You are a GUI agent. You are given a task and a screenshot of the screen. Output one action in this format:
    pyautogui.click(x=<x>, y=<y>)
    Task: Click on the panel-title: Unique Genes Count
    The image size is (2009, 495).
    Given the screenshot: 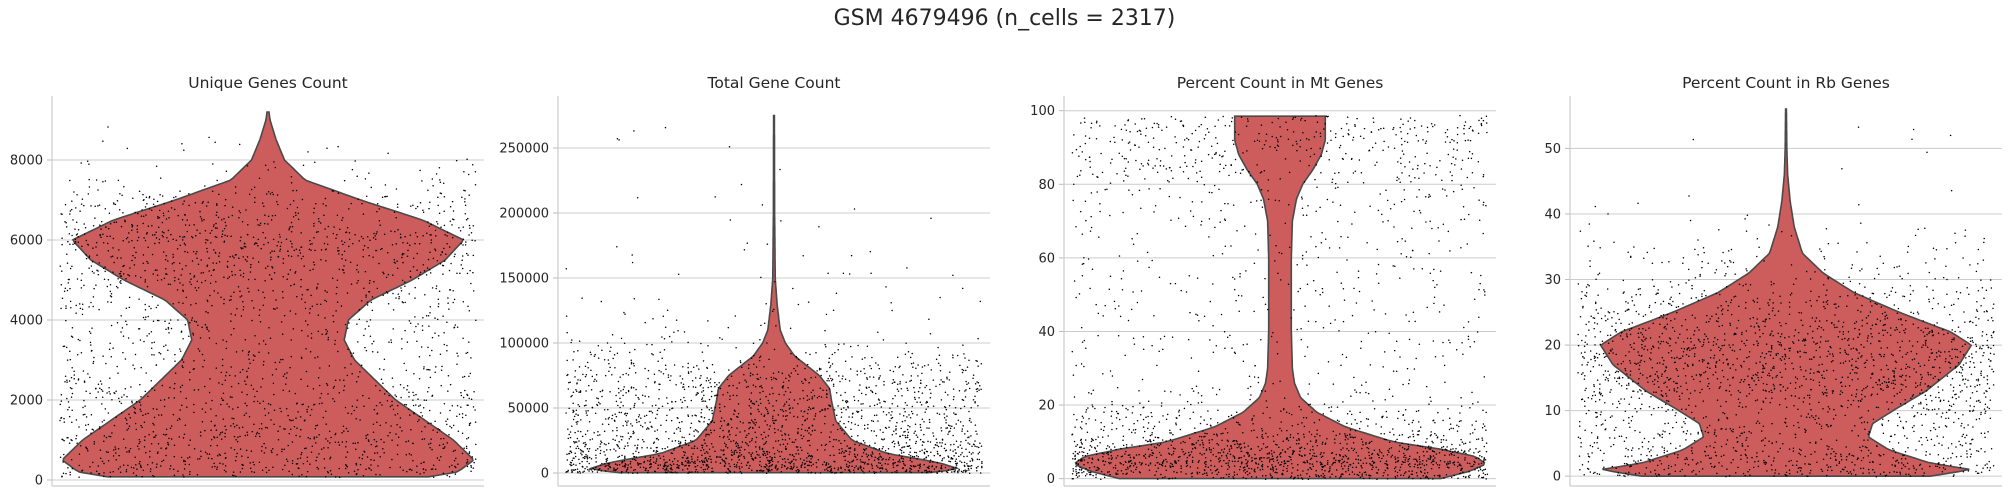 What is the action you would take?
    pyautogui.click(x=268, y=83)
    